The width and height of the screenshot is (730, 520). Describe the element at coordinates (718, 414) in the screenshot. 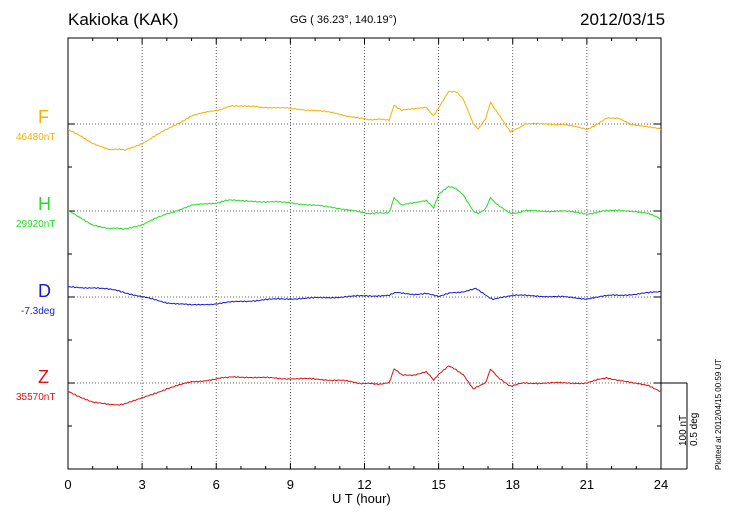

I see `plotted-at-note: Plotted at 2012/04/15 00:59 UT` at that location.